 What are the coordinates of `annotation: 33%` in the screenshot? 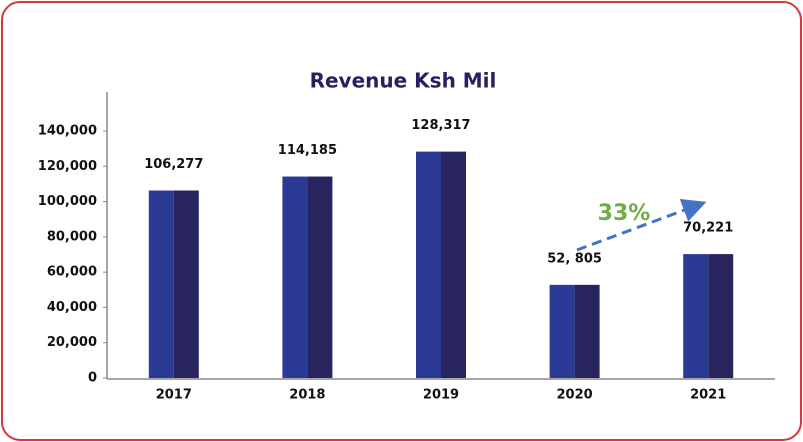 It's located at (624, 213).